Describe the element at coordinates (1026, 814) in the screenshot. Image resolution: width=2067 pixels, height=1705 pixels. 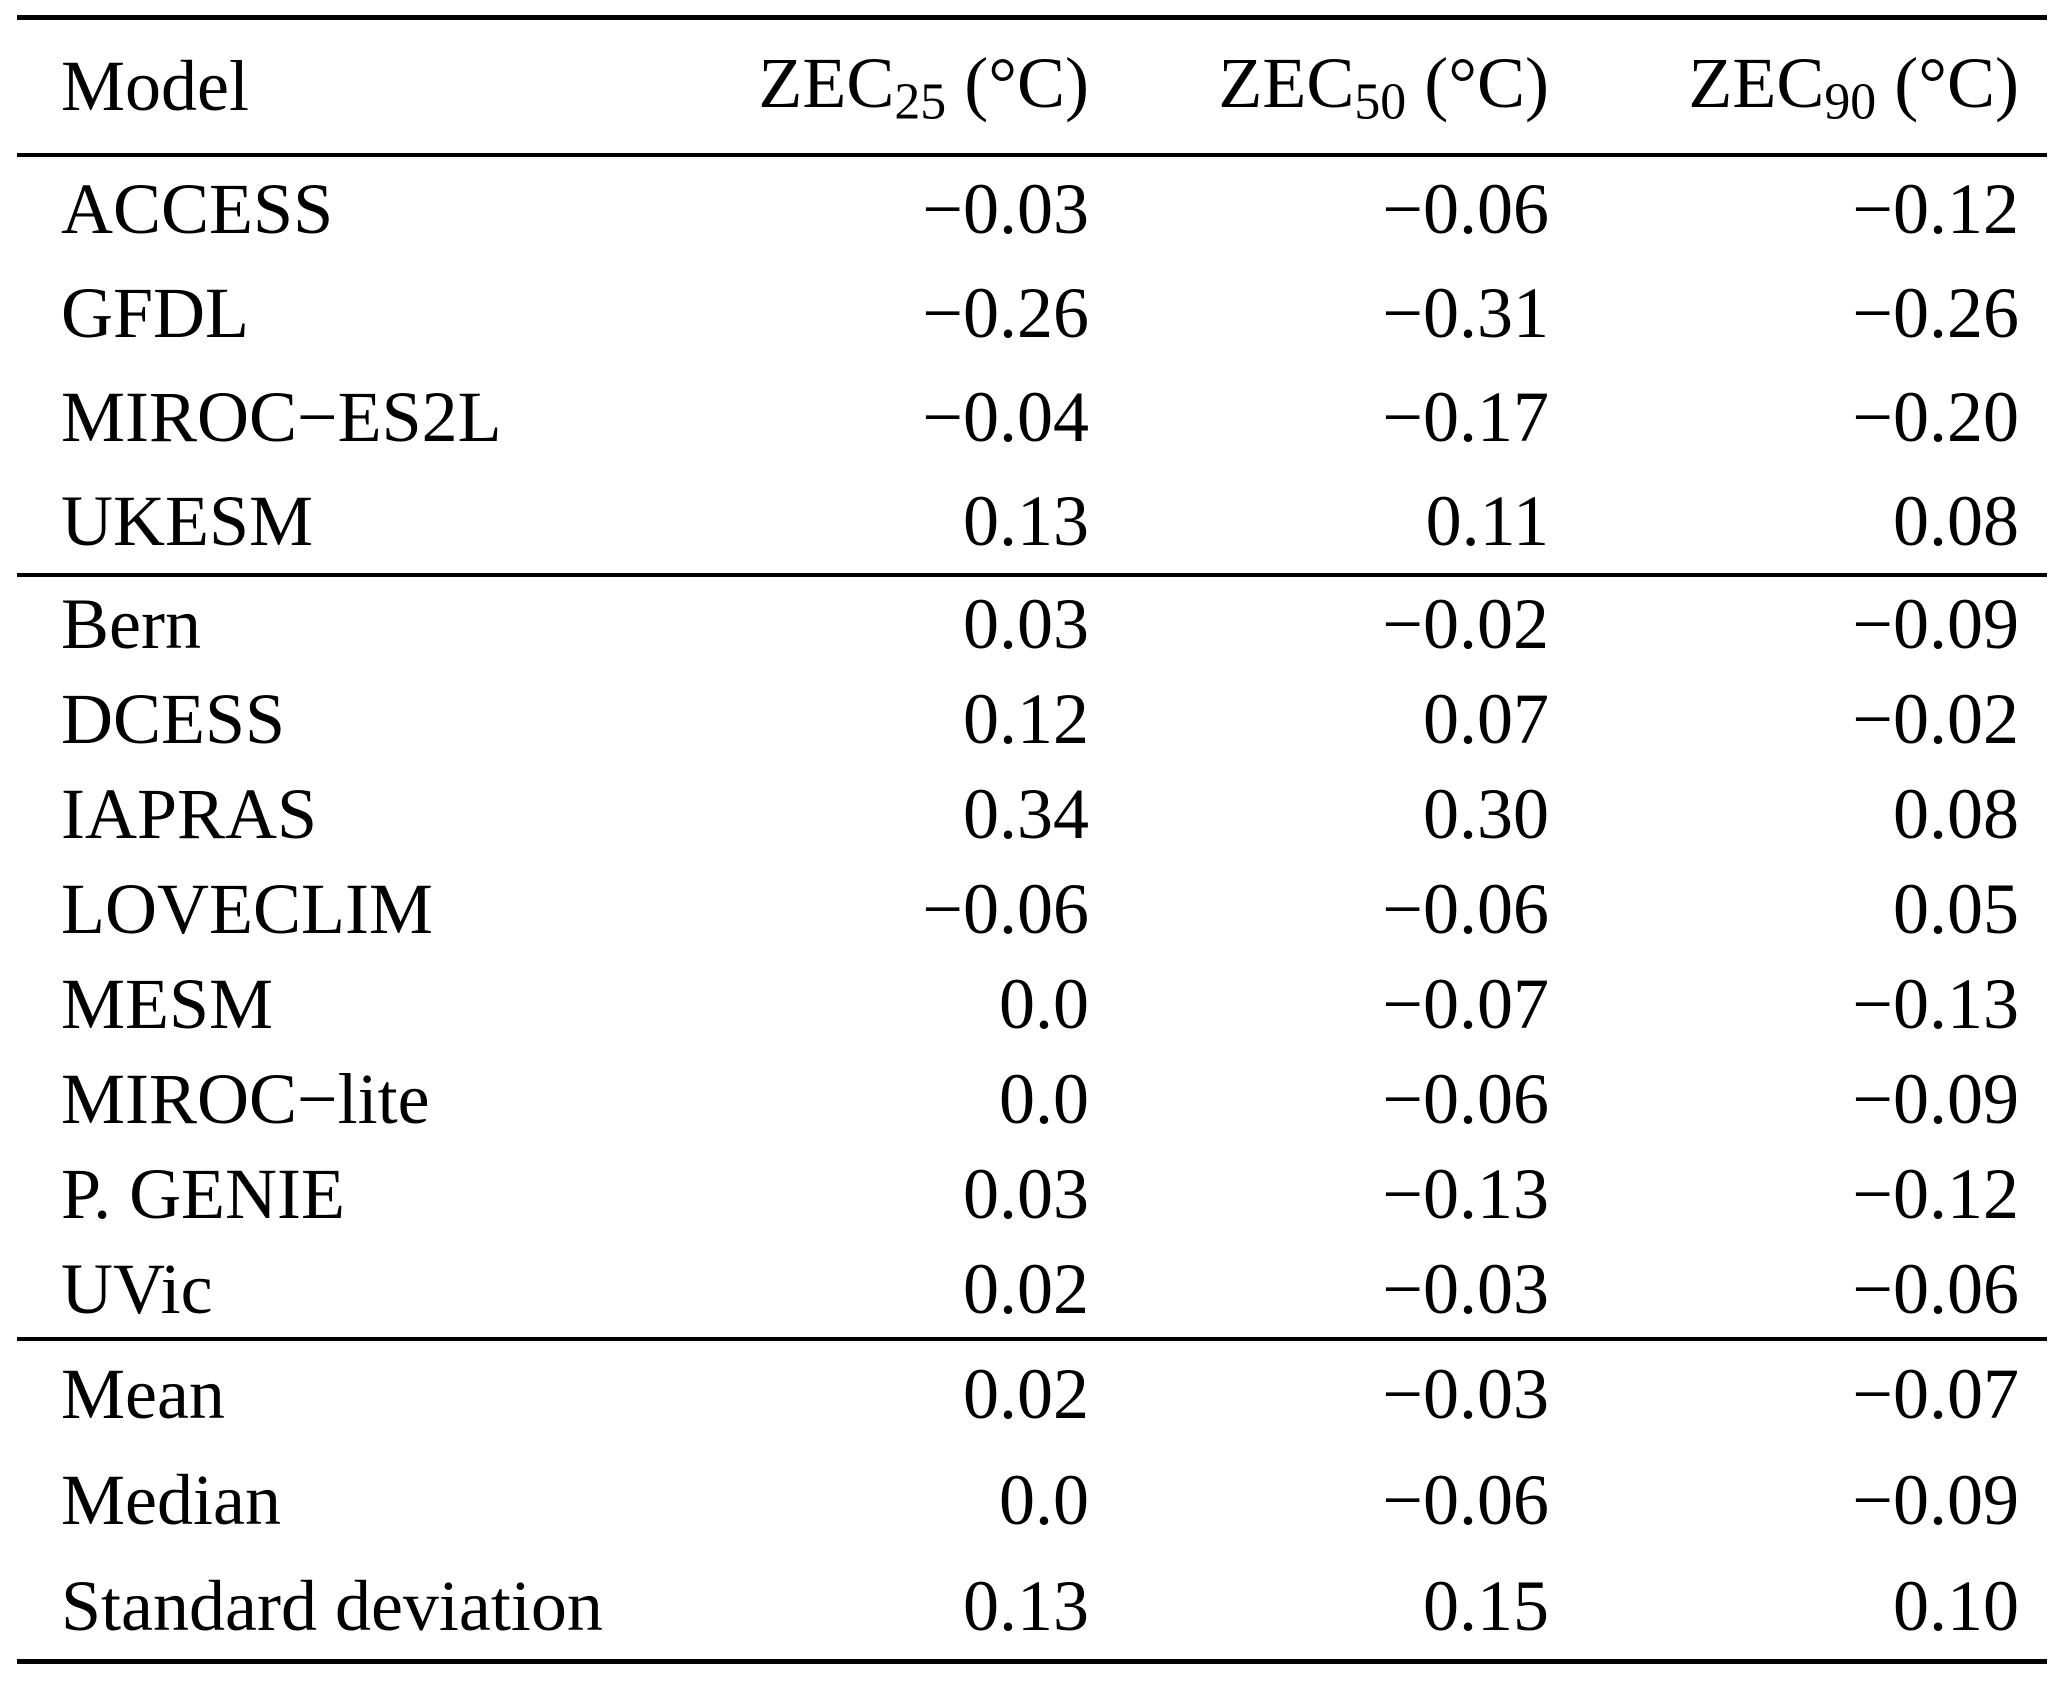
I see `zec25-cell: 0.34` at that location.